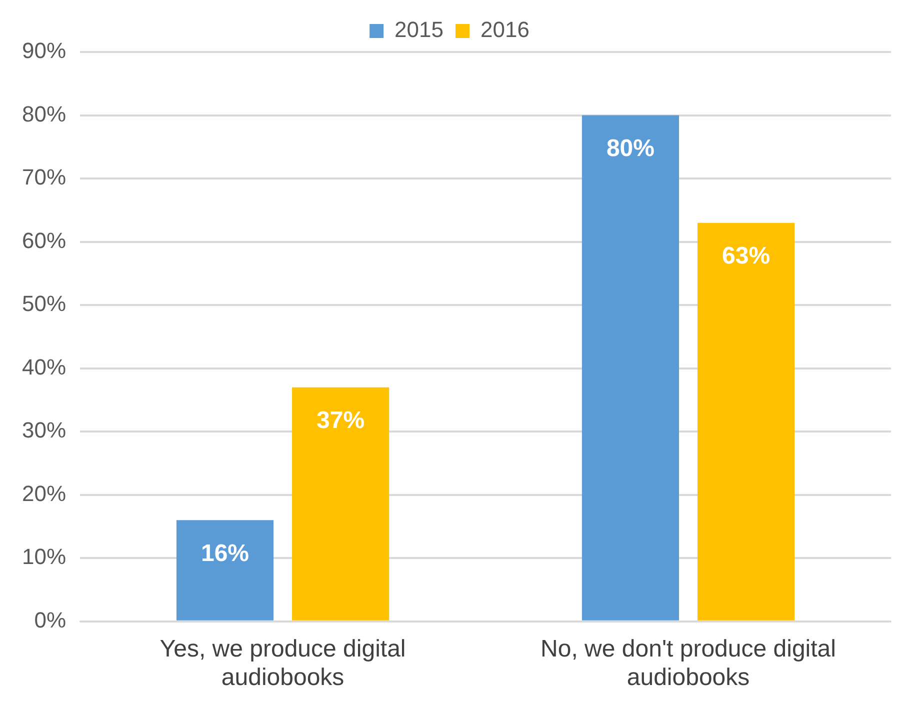  What do you see at coordinates (746, 256) in the screenshot?
I see `data-label: 63%` at bounding box center [746, 256].